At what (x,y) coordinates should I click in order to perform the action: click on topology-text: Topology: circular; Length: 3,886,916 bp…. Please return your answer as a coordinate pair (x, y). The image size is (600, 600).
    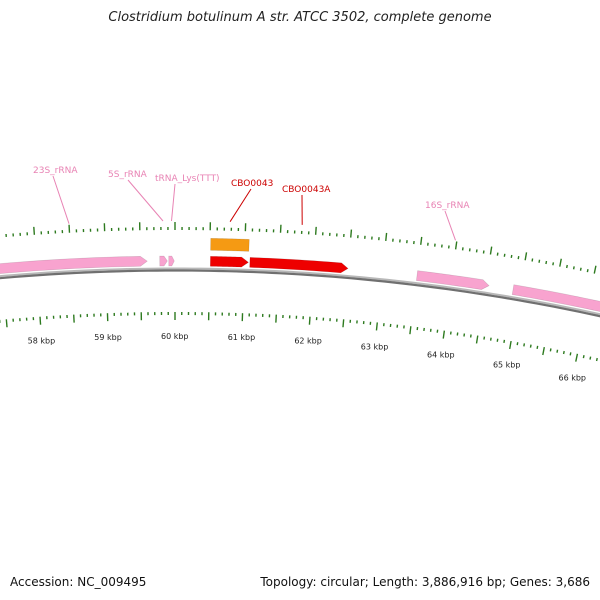
    Looking at the image, I should click on (425, 582).